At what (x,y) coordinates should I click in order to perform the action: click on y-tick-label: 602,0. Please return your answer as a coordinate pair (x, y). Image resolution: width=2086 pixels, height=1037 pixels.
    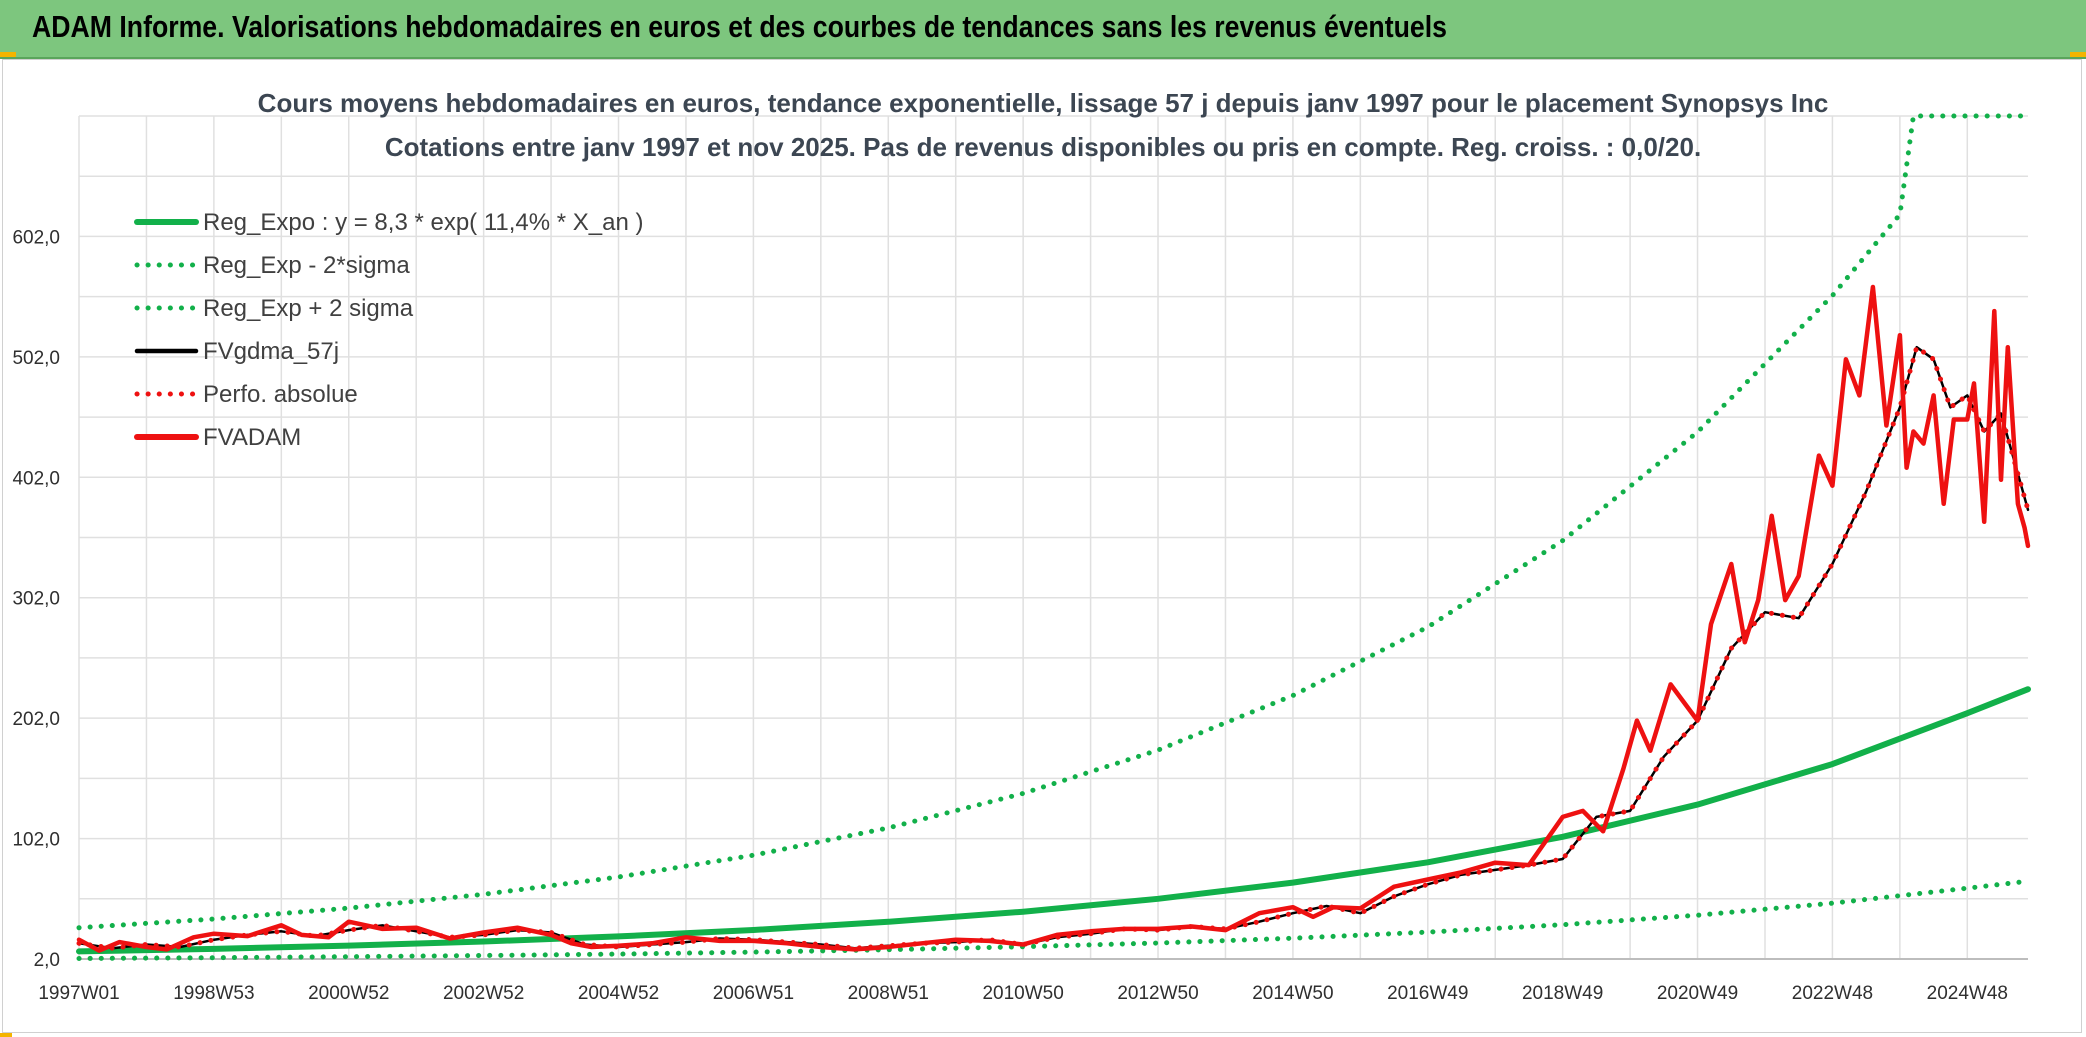
    Looking at the image, I should click on (36, 237).